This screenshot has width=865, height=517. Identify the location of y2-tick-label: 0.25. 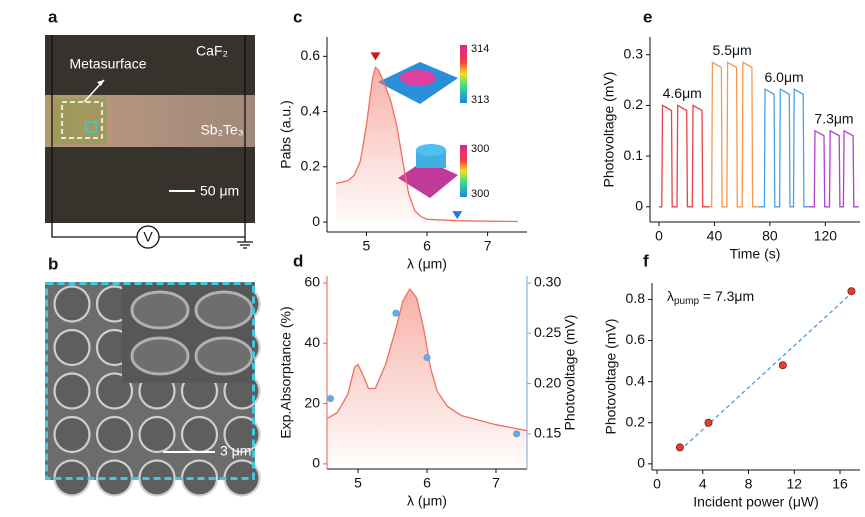
(547, 332).